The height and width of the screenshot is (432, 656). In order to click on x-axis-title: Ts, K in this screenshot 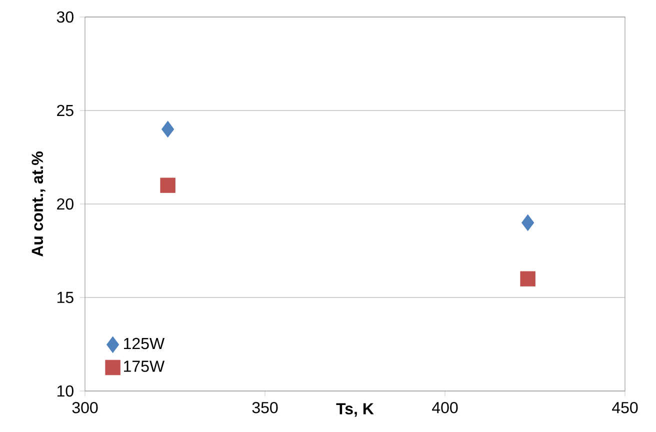, I will do `click(355, 410)`.